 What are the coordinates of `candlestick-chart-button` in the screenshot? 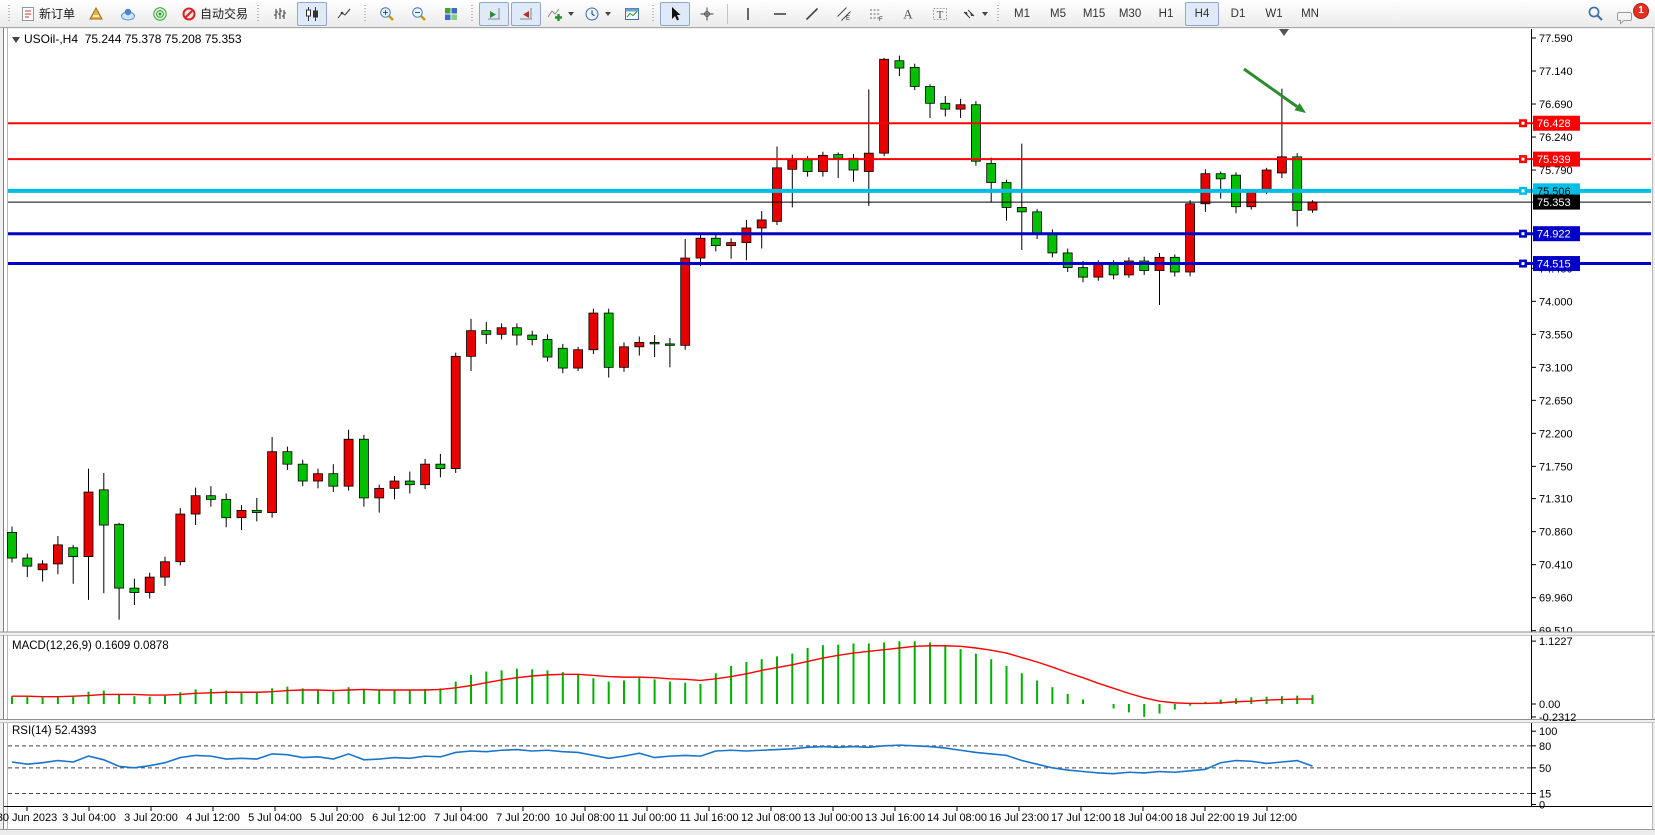 It's located at (312, 13).